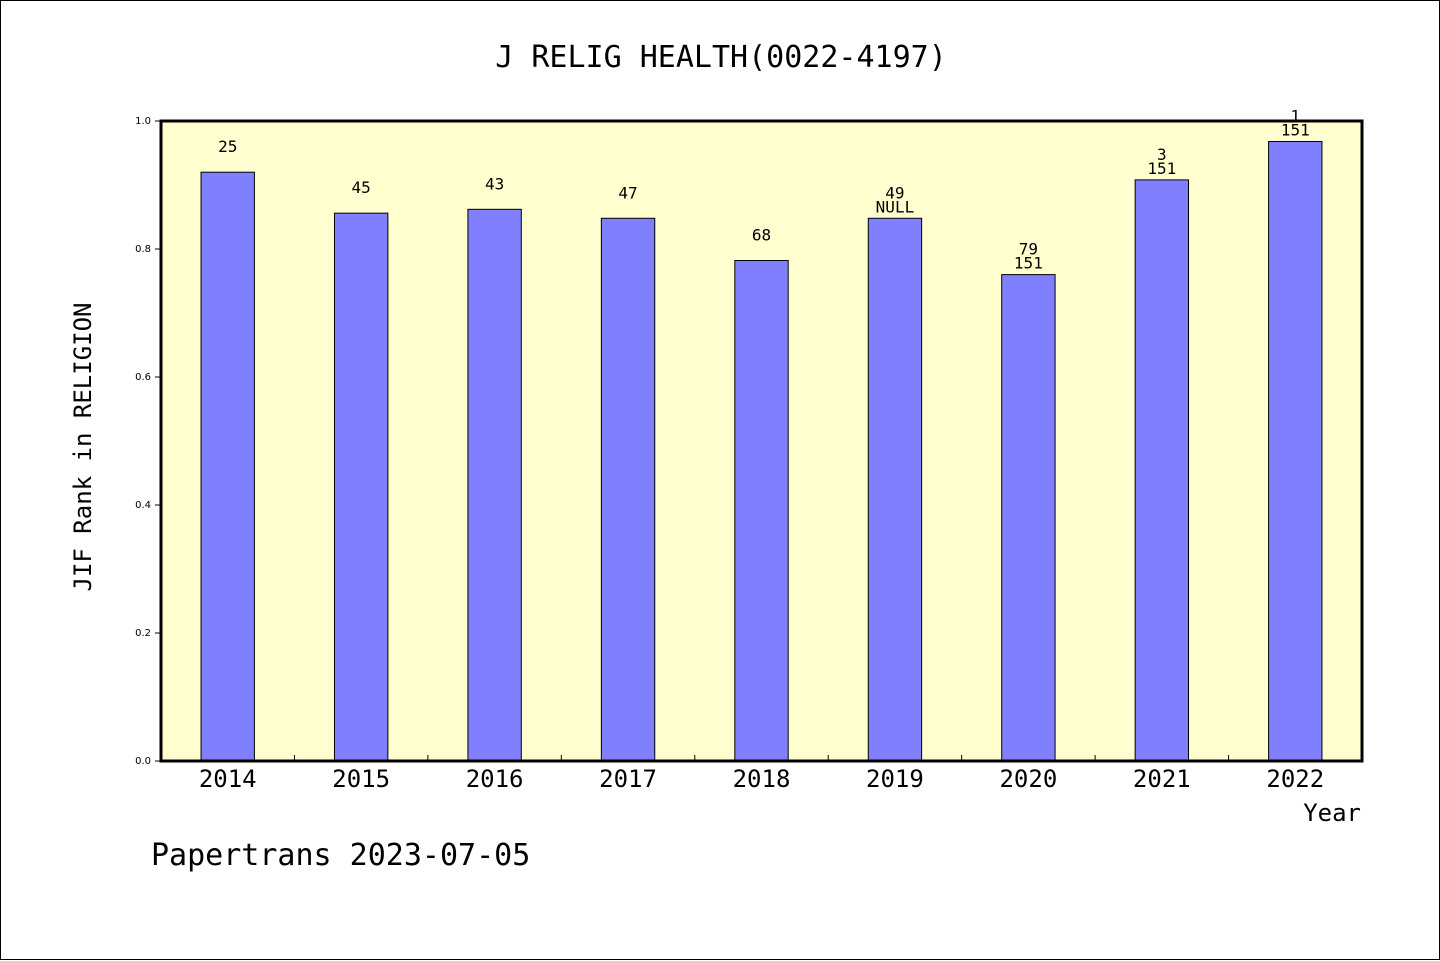 This screenshot has width=1440, height=961. Describe the element at coordinates (895, 779) in the screenshot. I see `x-tick-label: 2019` at that location.